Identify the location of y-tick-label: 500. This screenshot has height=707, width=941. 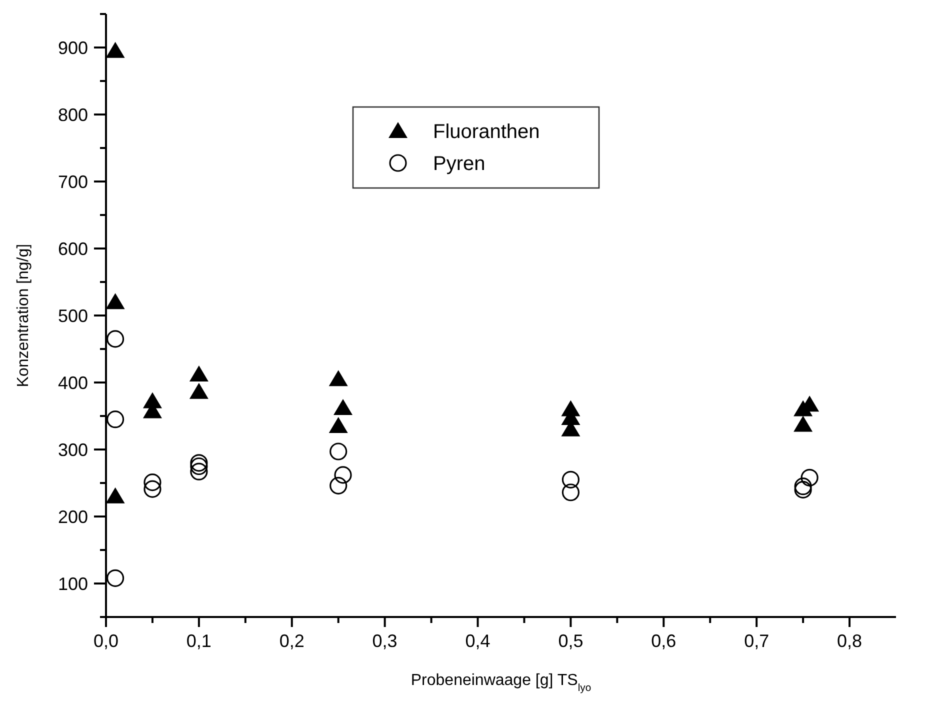
(73, 316).